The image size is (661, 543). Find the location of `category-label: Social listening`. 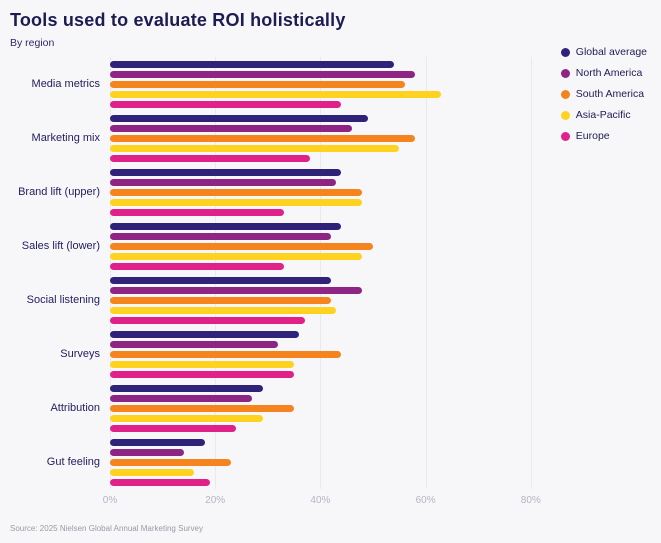

category-label: Social listening is located at coordinates (63, 300).